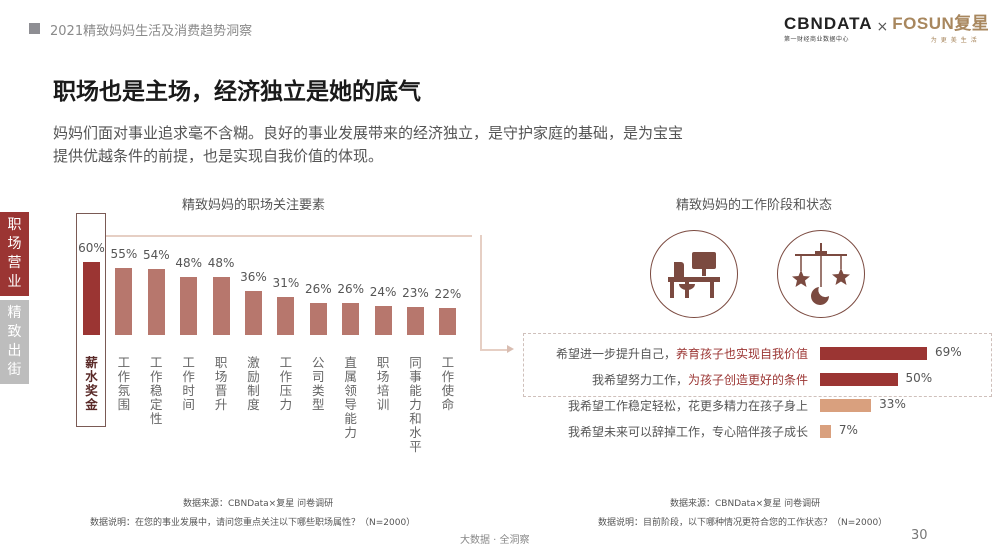  I want to click on status-label-text: 我希望工作稳定轻松，花更多精力在孩子身上, so click(687, 406).